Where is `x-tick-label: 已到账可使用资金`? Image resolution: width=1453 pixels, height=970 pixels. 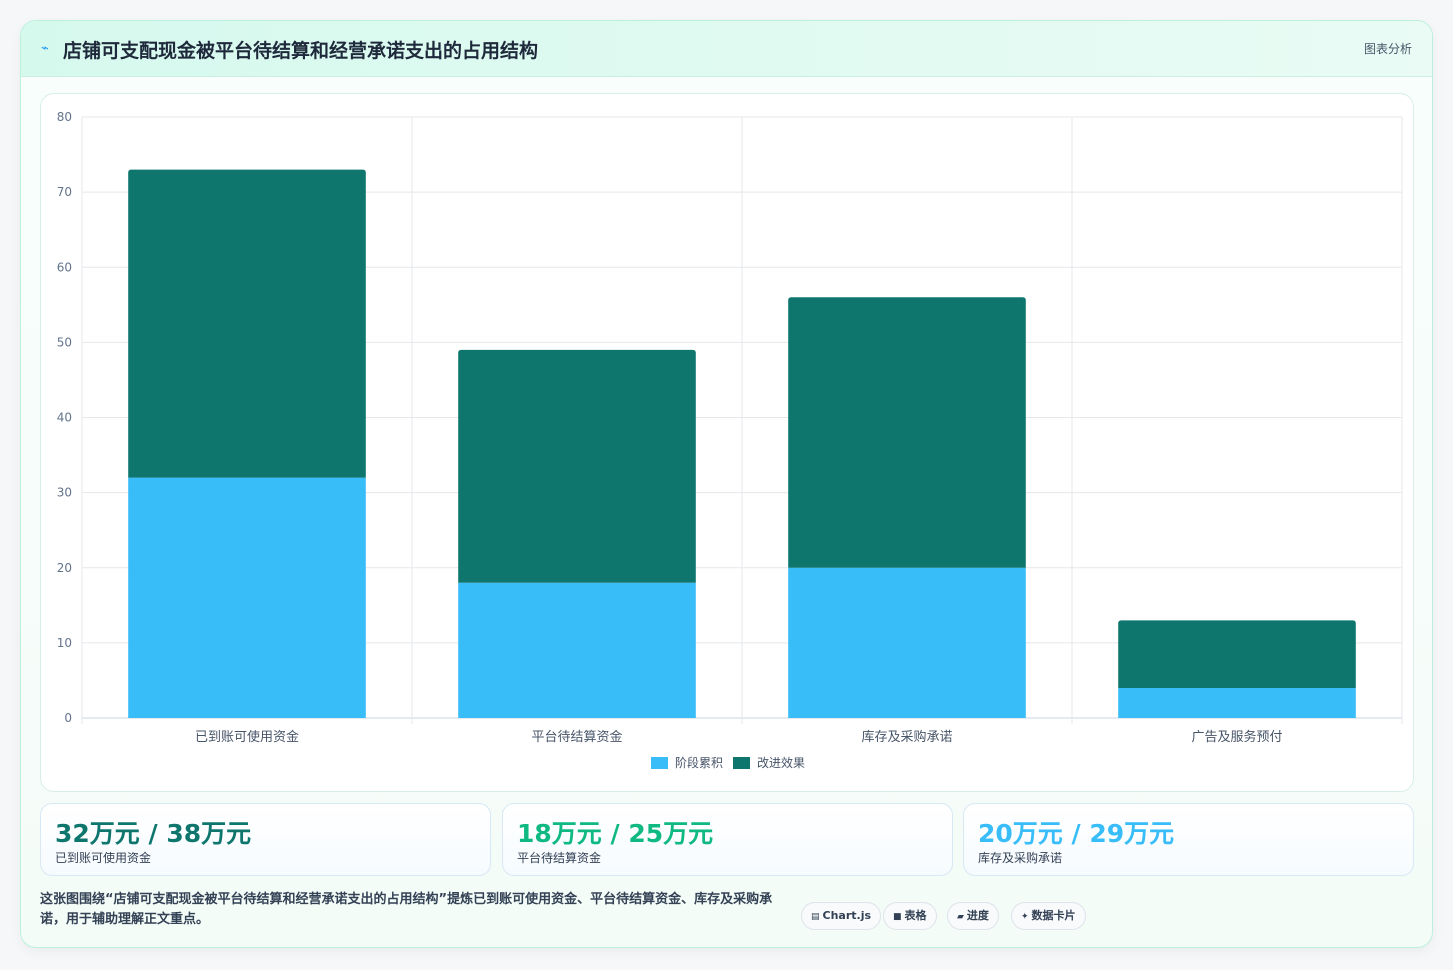
x-tick-label: 已到账可使用资金 is located at coordinates (247, 737).